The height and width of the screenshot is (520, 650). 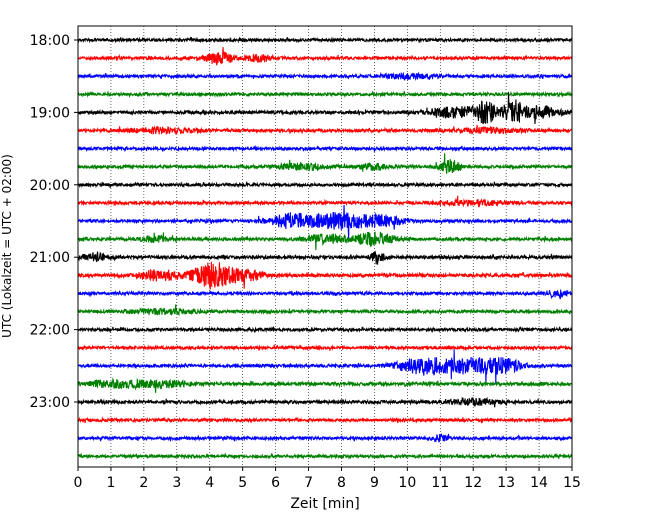 What do you see at coordinates (374, 483) in the screenshot?
I see `x-tick-label: 9` at bounding box center [374, 483].